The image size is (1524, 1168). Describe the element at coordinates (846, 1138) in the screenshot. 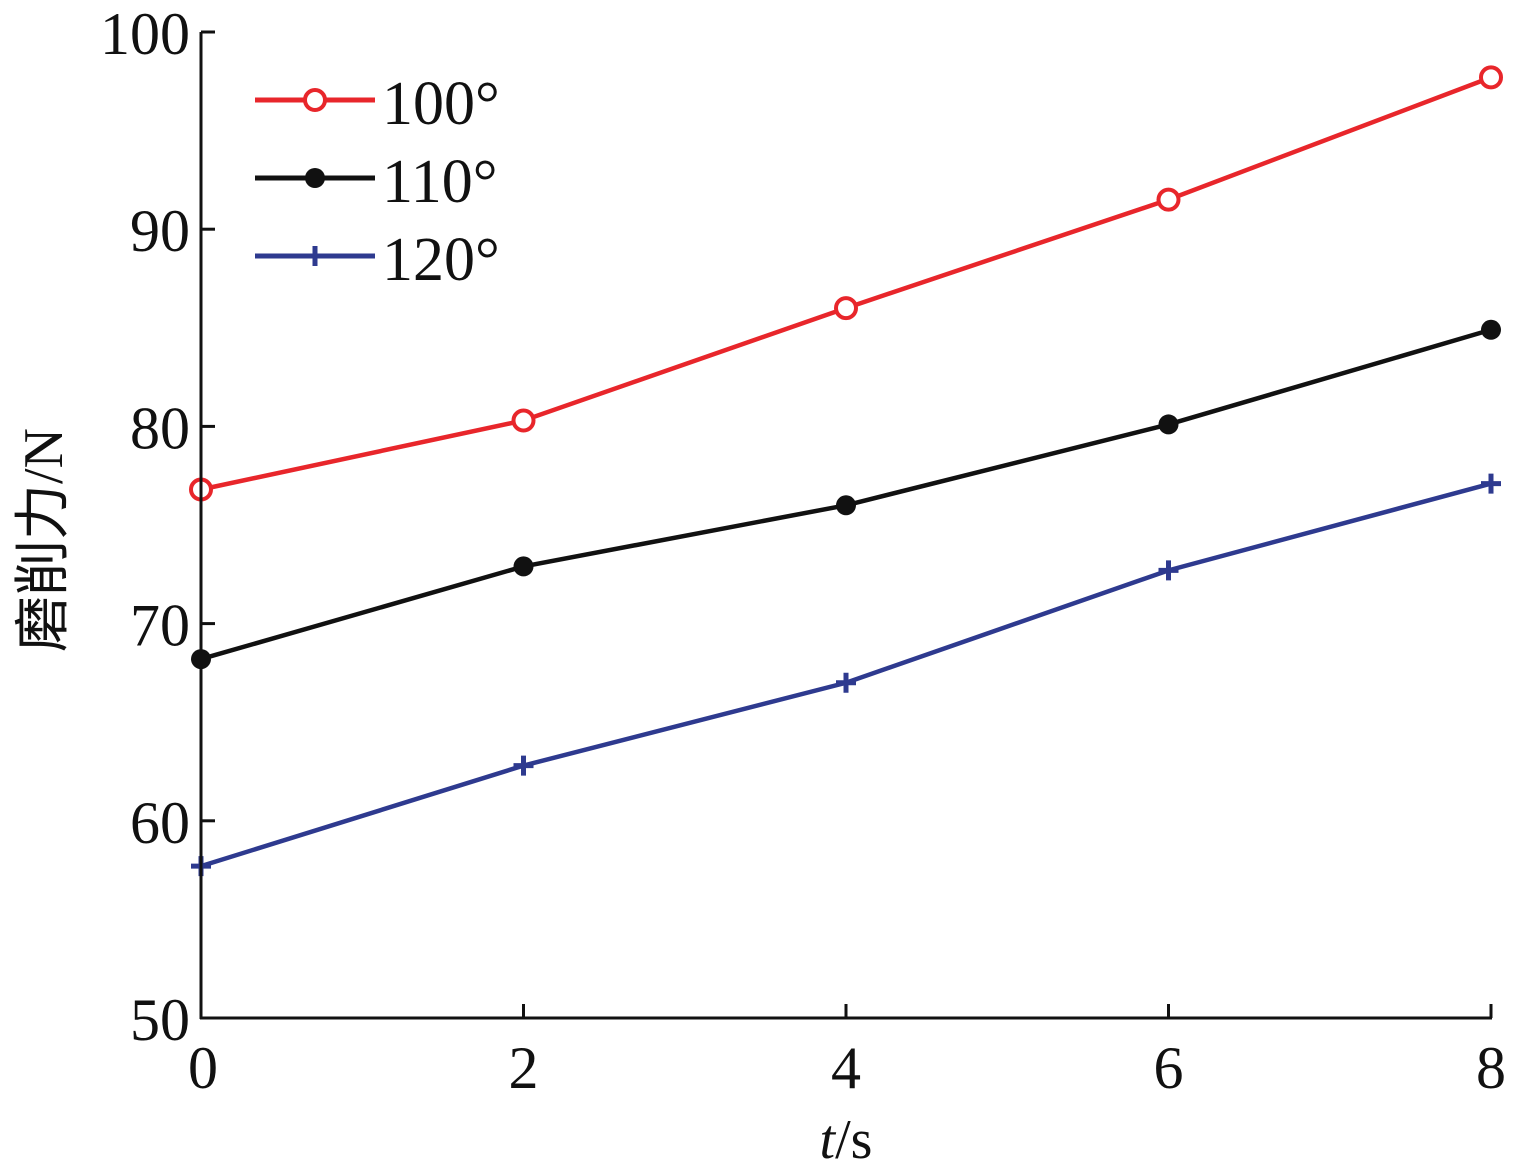

I see `x-axis-label: t/s` at that location.